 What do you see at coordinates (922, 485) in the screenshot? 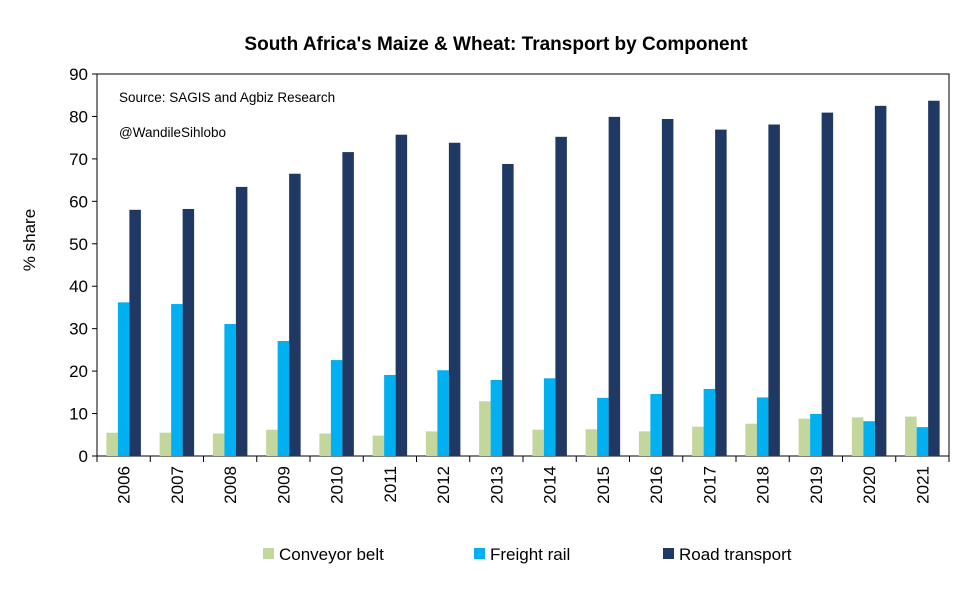
I see `x-tick-label: 2021` at bounding box center [922, 485].